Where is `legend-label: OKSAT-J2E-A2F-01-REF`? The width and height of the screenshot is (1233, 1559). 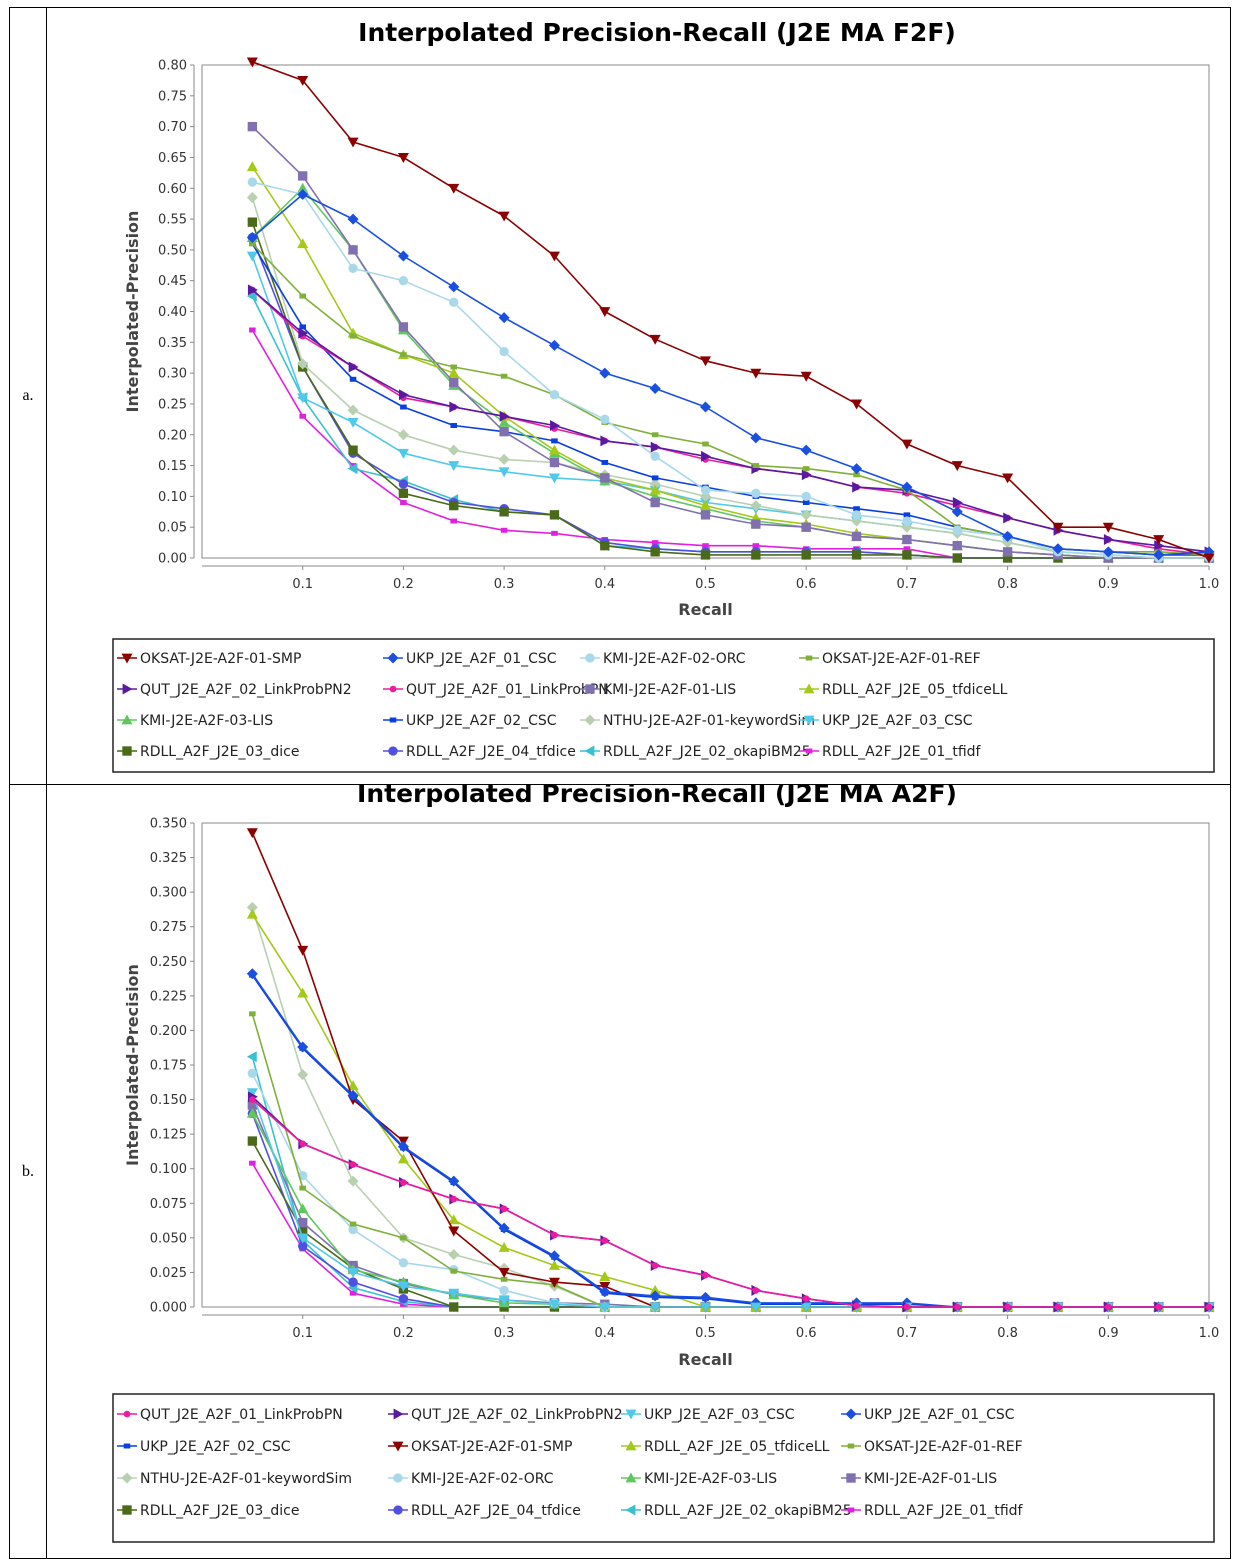 legend-label: OKSAT-J2E-A2F-01-REF is located at coordinates (901, 659).